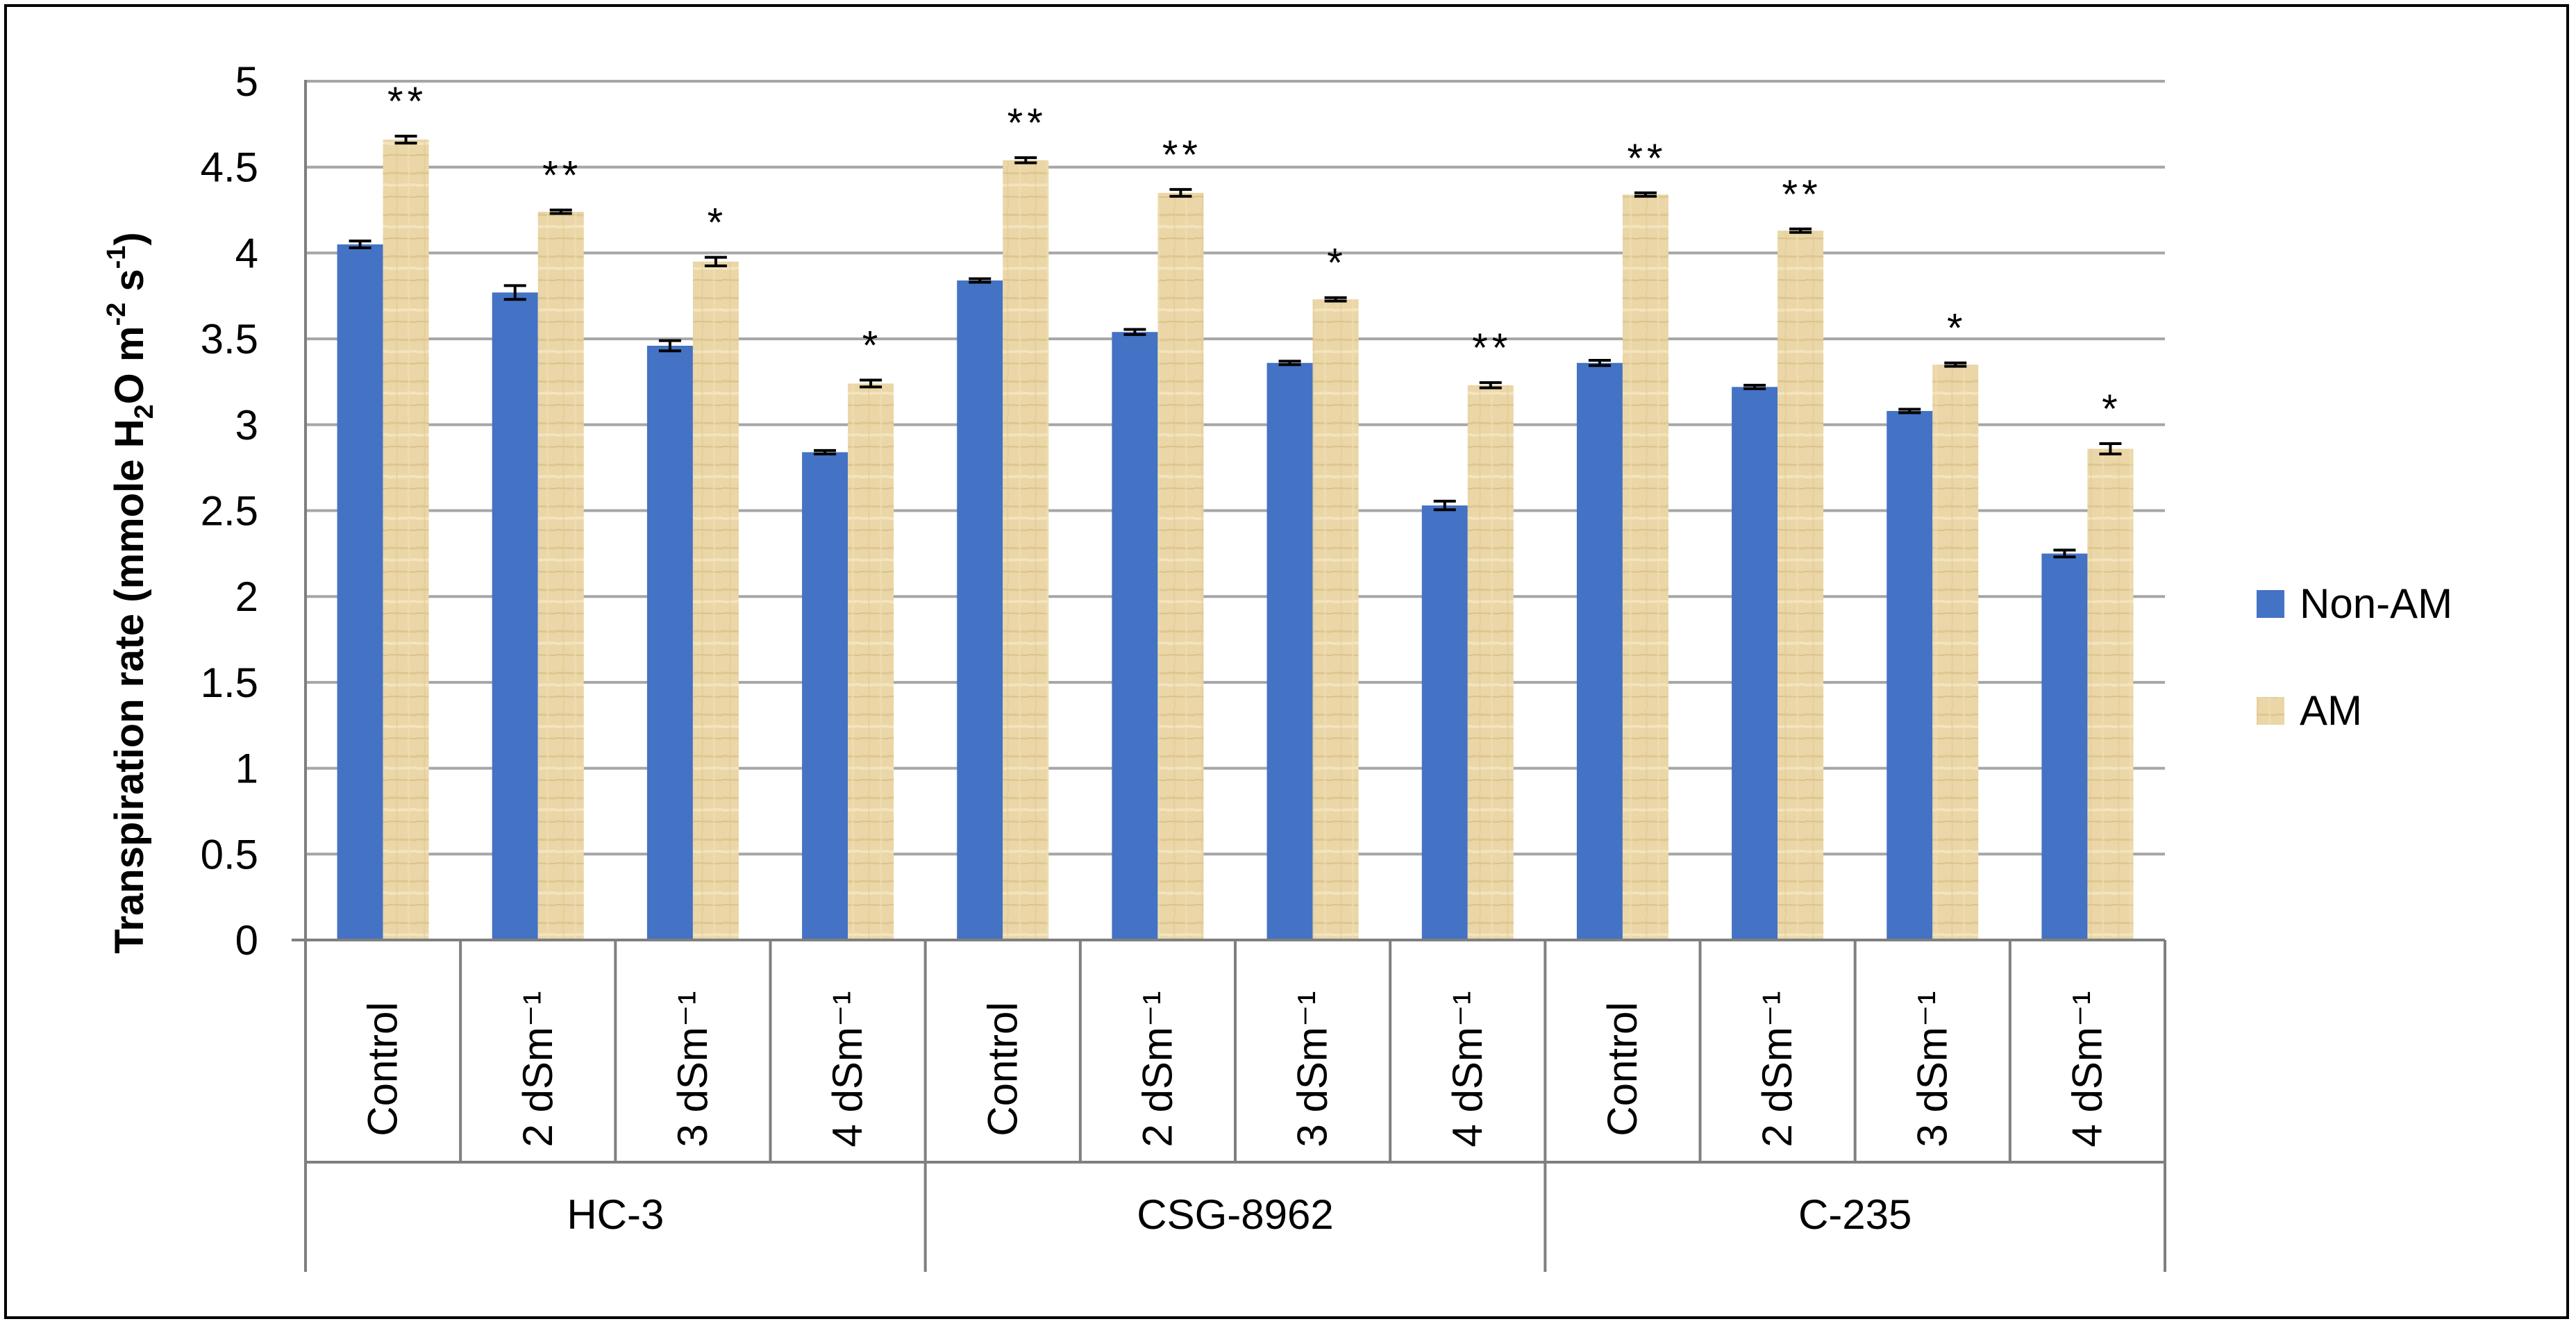  I want to click on legend-swatch-non-am, so click(2270, 604).